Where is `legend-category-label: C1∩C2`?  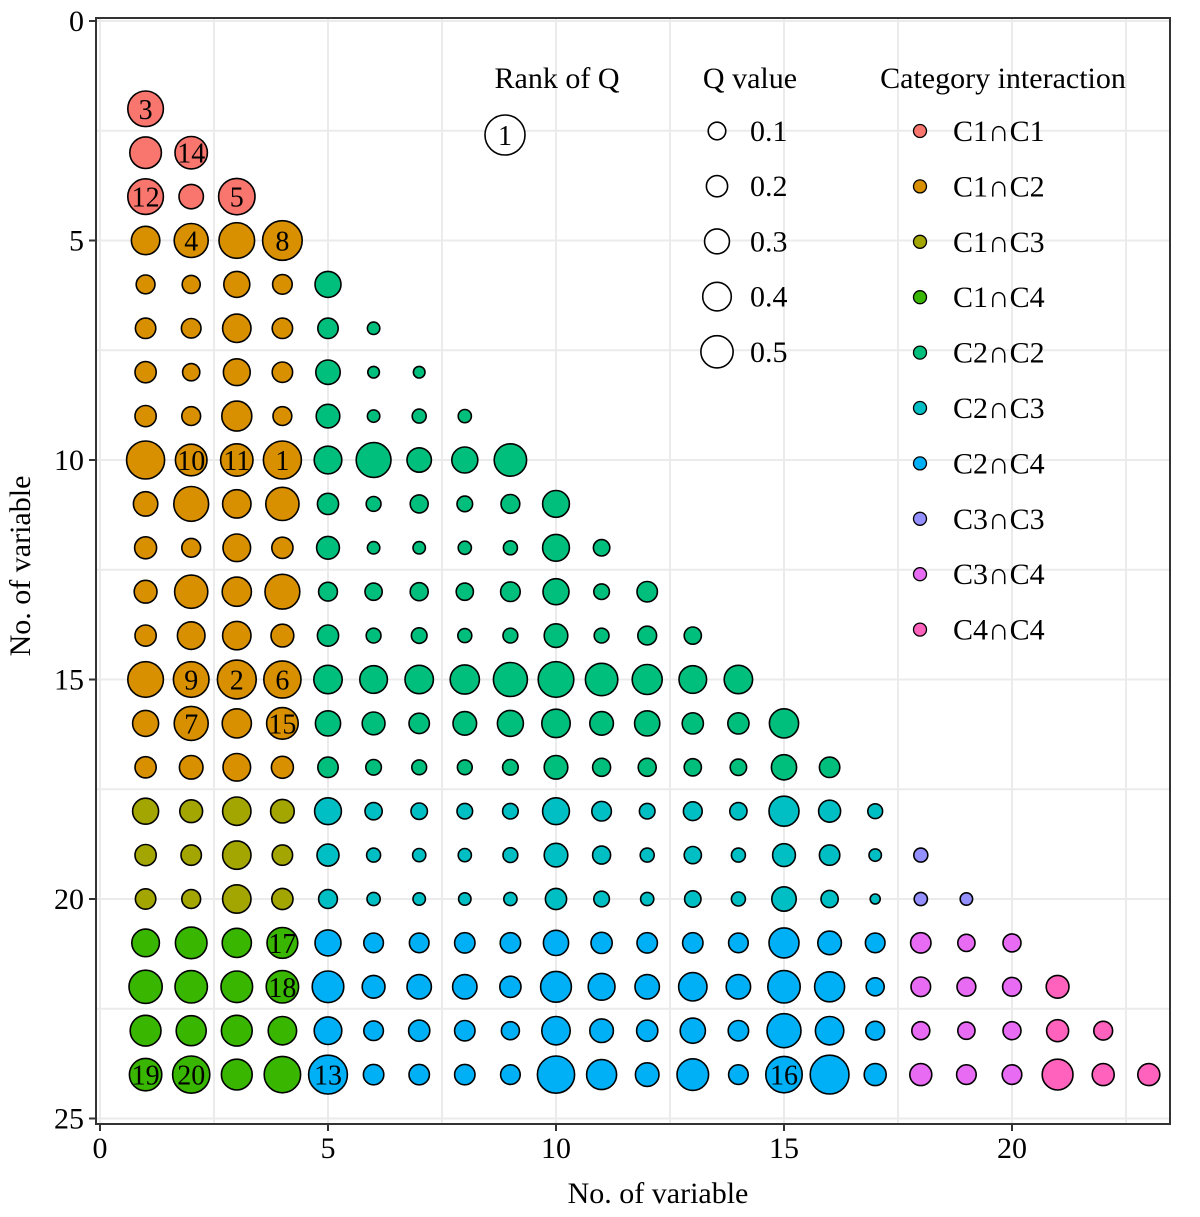 legend-category-label: C1∩C2 is located at coordinates (999, 186).